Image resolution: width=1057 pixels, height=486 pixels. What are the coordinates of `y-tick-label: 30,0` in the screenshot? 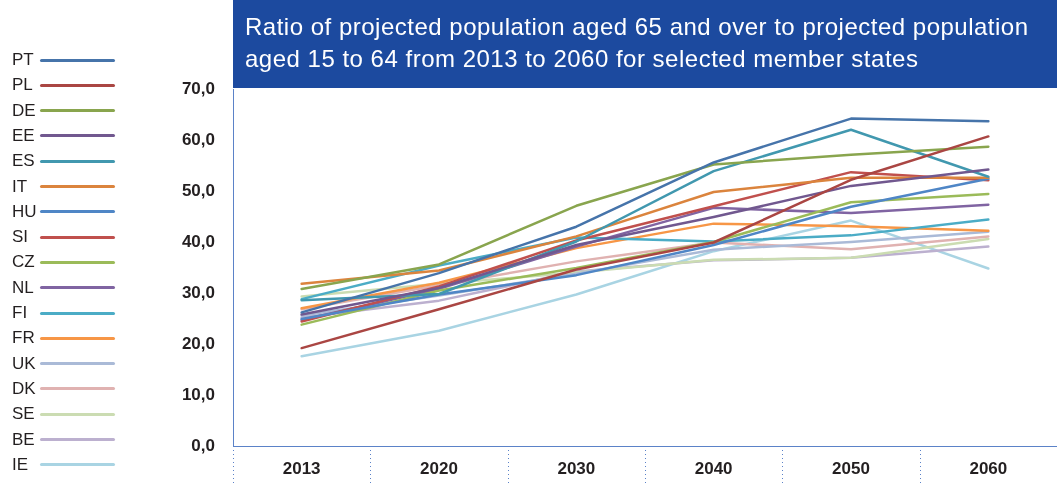 It's located at (198, 292).